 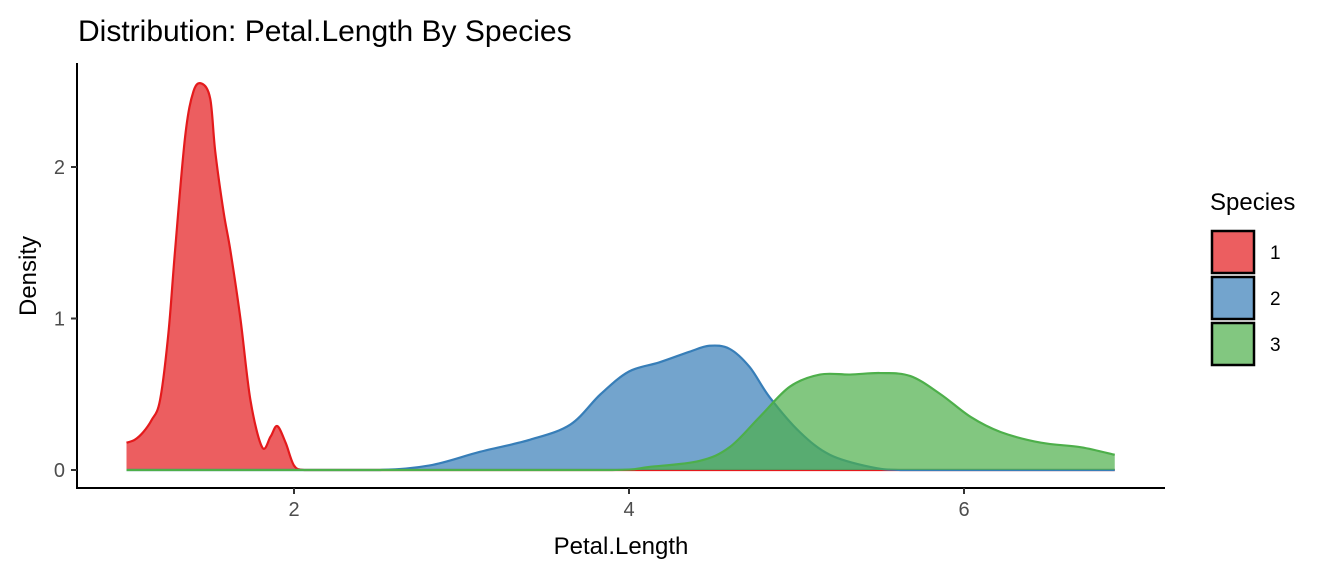 I want to click on legend-label: 1, so click(x=1275, y=253).